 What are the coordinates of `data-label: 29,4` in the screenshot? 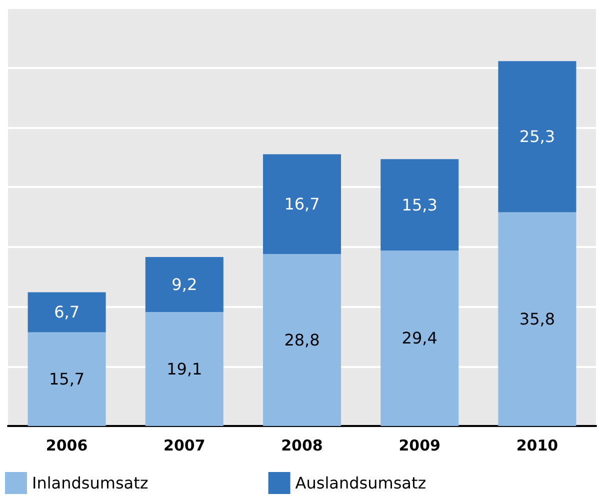 It's located at (420, 338).